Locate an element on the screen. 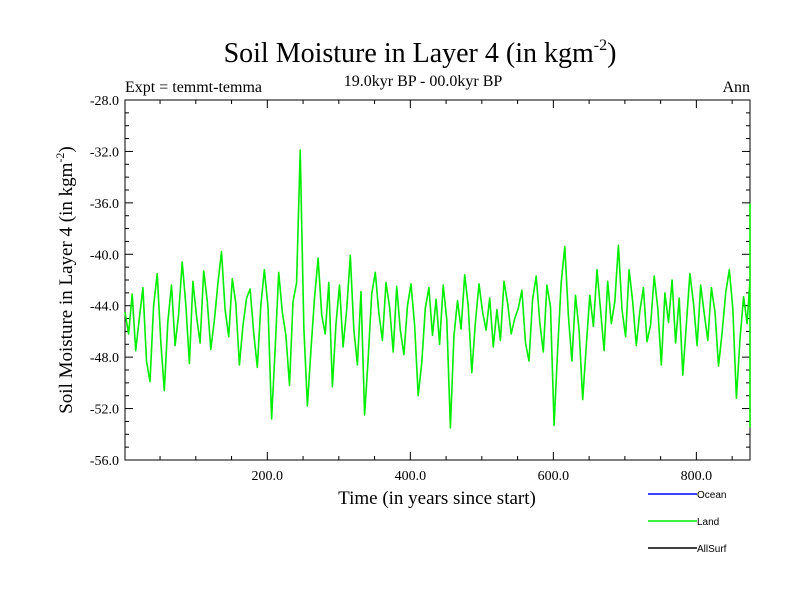 This screenshot has width=800, height=600. legend: Ocean Land AllSurf is located at coordinates (687, 522).